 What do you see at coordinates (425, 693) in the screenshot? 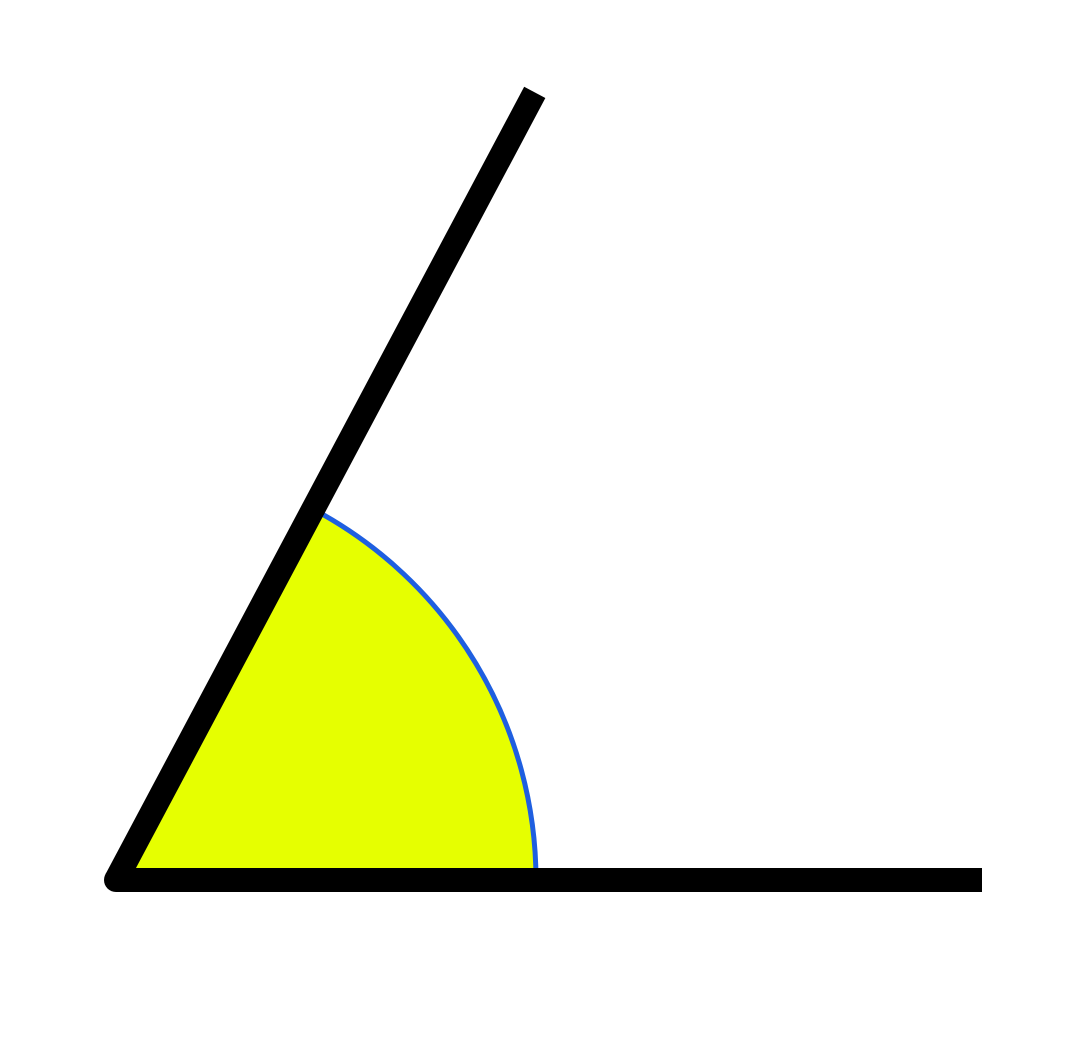
I see `angle-arc` at bounding box center [425, 693].